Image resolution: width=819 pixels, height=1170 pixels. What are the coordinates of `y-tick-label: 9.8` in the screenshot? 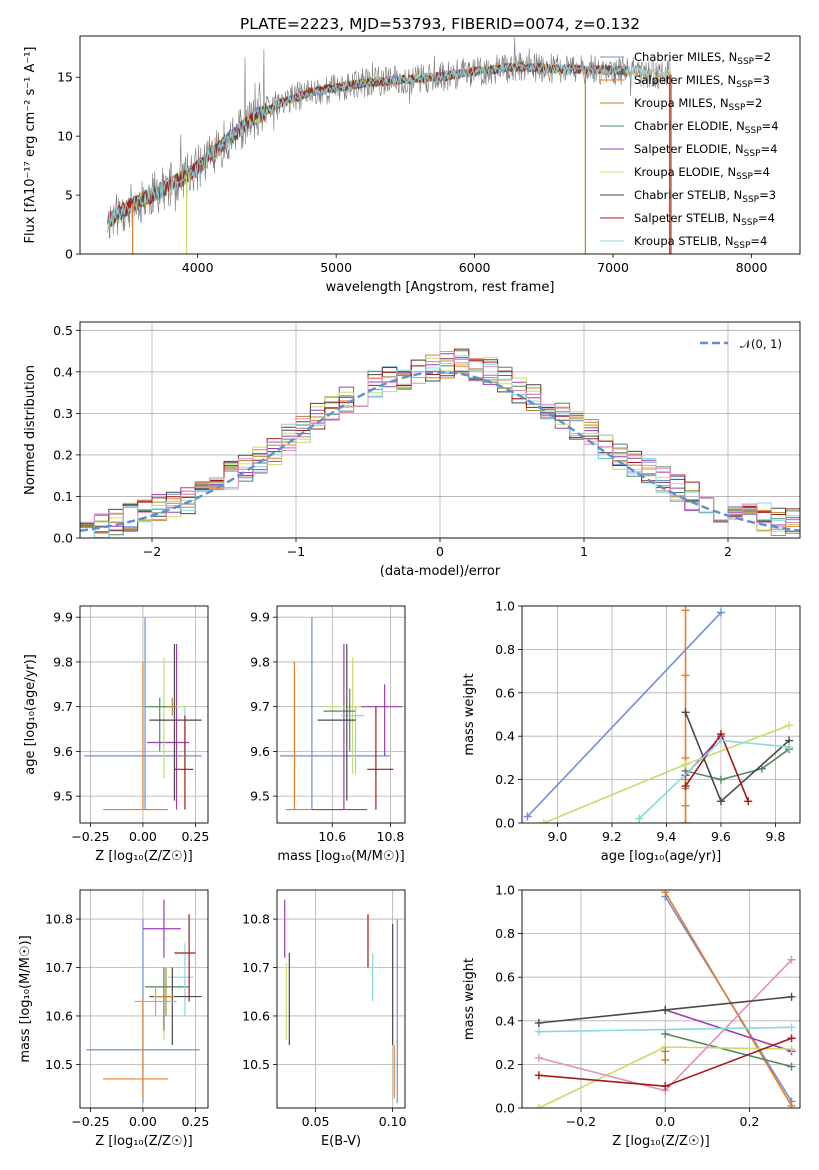 It's located at (260, 661).